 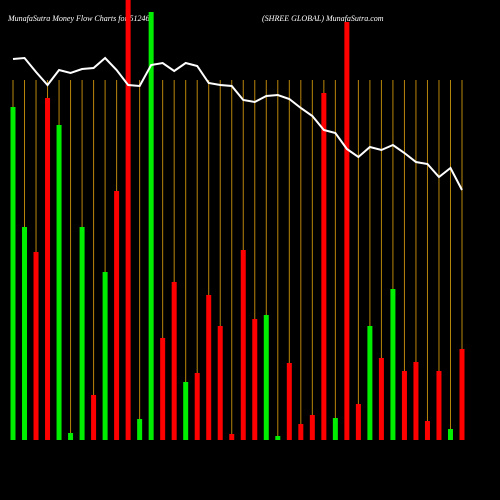 I want to click on chart-title: MunafaSutra Money Flow Charts for 512463, so click(x=80, y=18).